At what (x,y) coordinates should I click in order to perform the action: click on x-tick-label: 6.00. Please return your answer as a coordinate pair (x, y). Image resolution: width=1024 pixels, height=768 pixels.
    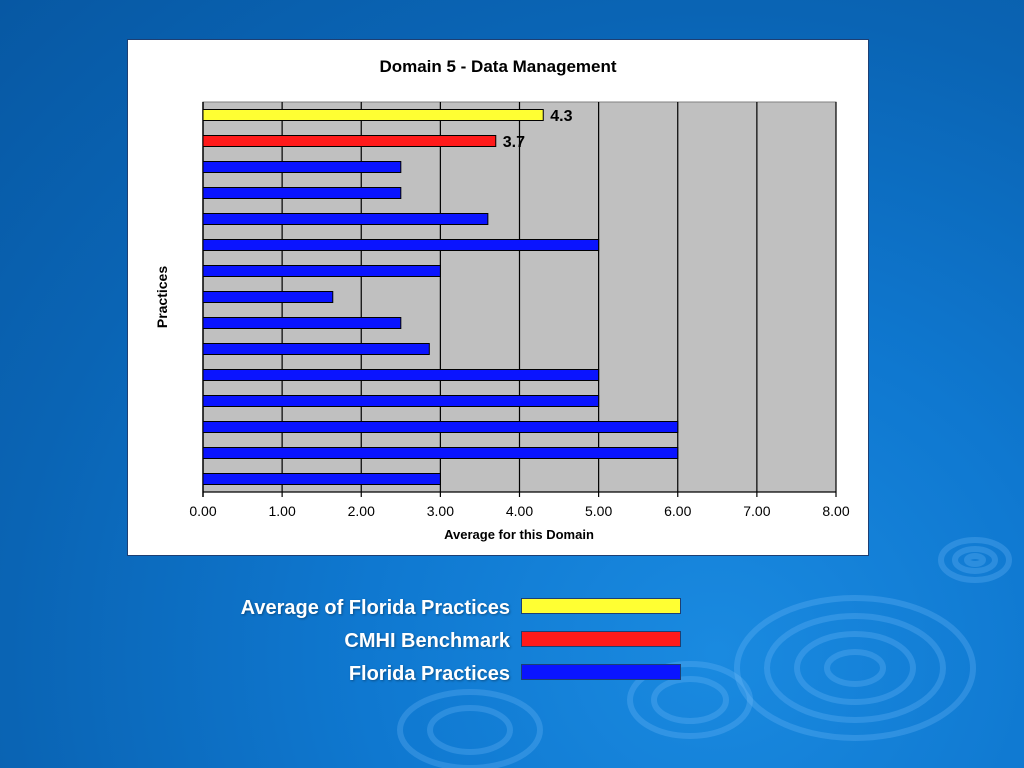
    Looking at the image, I should click on (677, 511).